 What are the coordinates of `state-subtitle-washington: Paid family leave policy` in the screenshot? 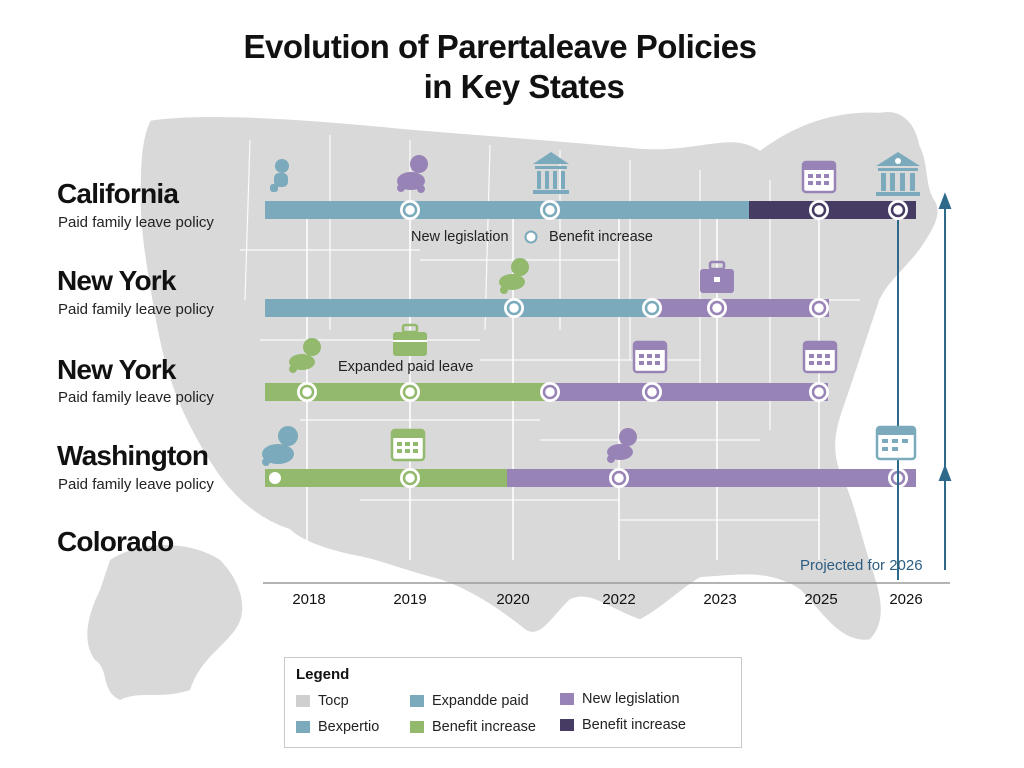 It's located at (136, 484).